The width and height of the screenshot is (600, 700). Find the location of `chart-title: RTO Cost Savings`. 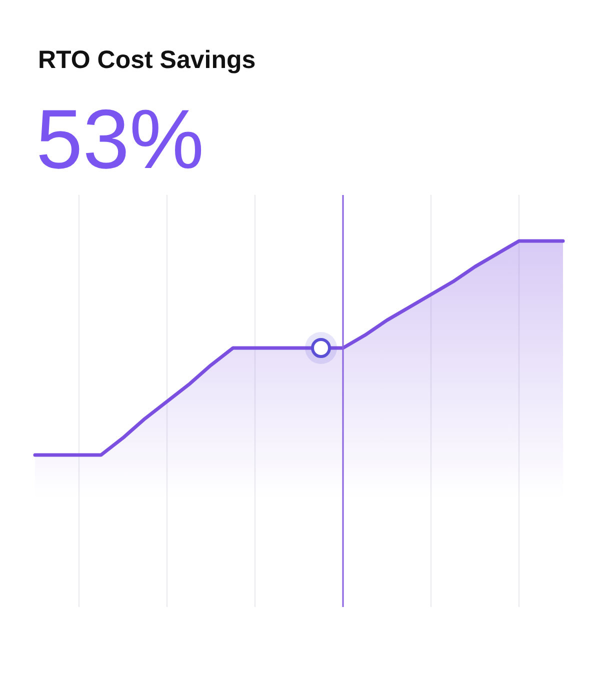

chart-title: RTO Cost Savings is located at coordinates (147, 60).